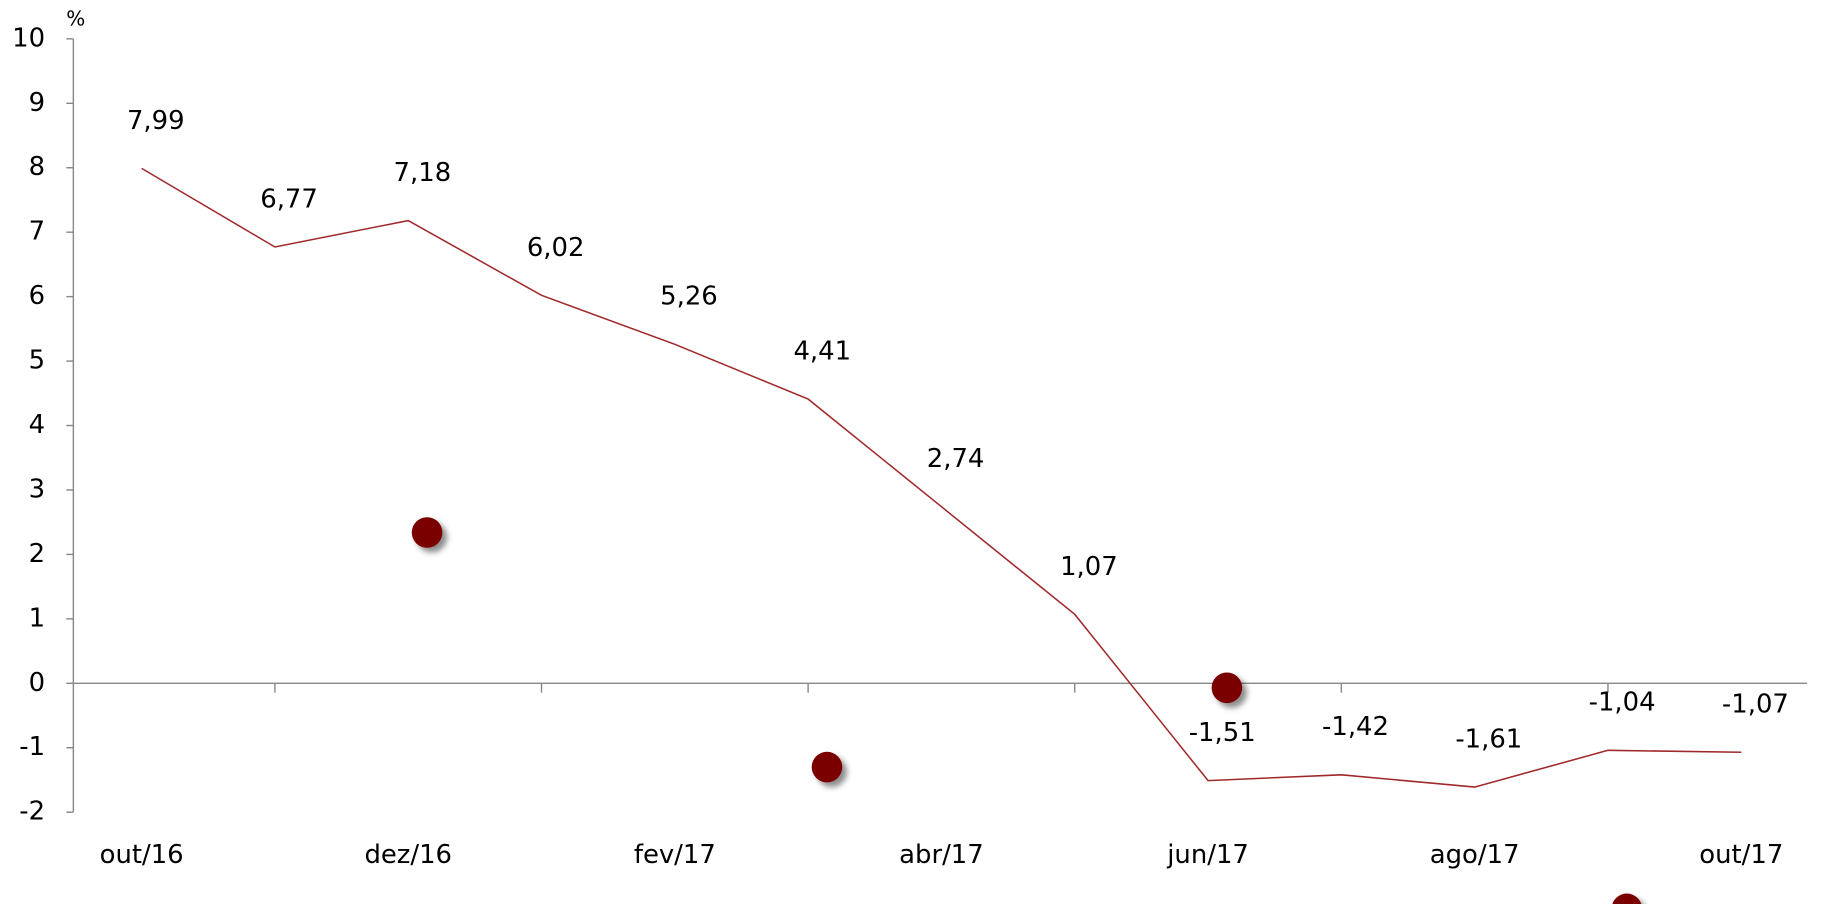 This screenshot has width=1837, height=904. Describe the element at coordinates (1622, 703) in the screenshot. I see `data-label: -1,04` at that location.